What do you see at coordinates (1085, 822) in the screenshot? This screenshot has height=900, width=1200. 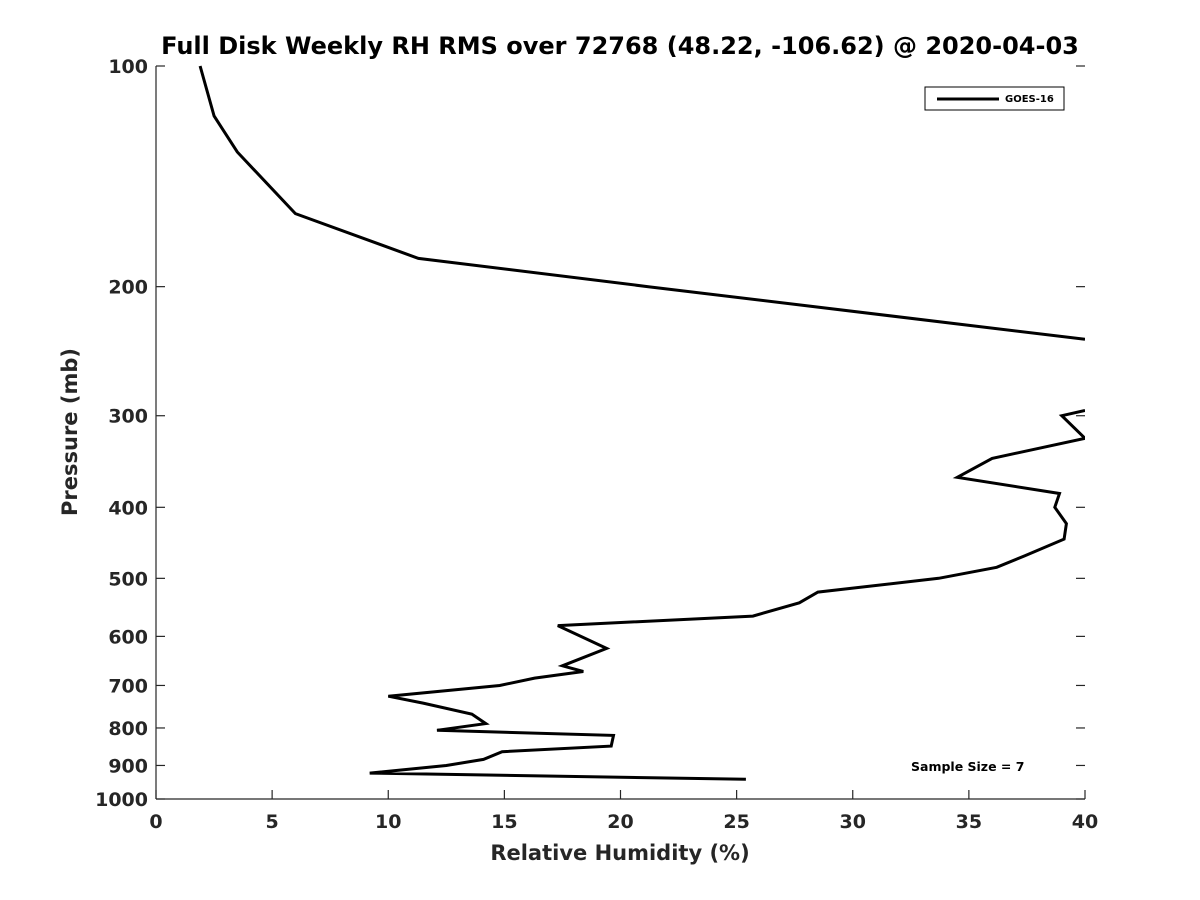 I see `x-tick-label: 40` at bounding box center [1085, 822].